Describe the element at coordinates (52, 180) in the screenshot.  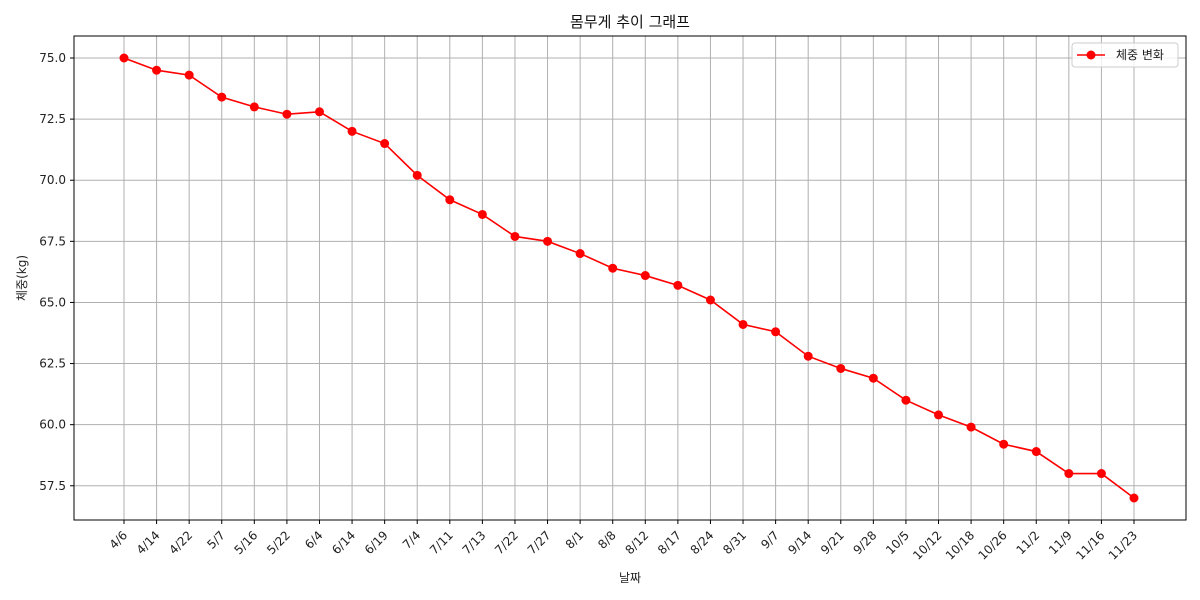
I see `y-tick-label: 70.0` at that location.